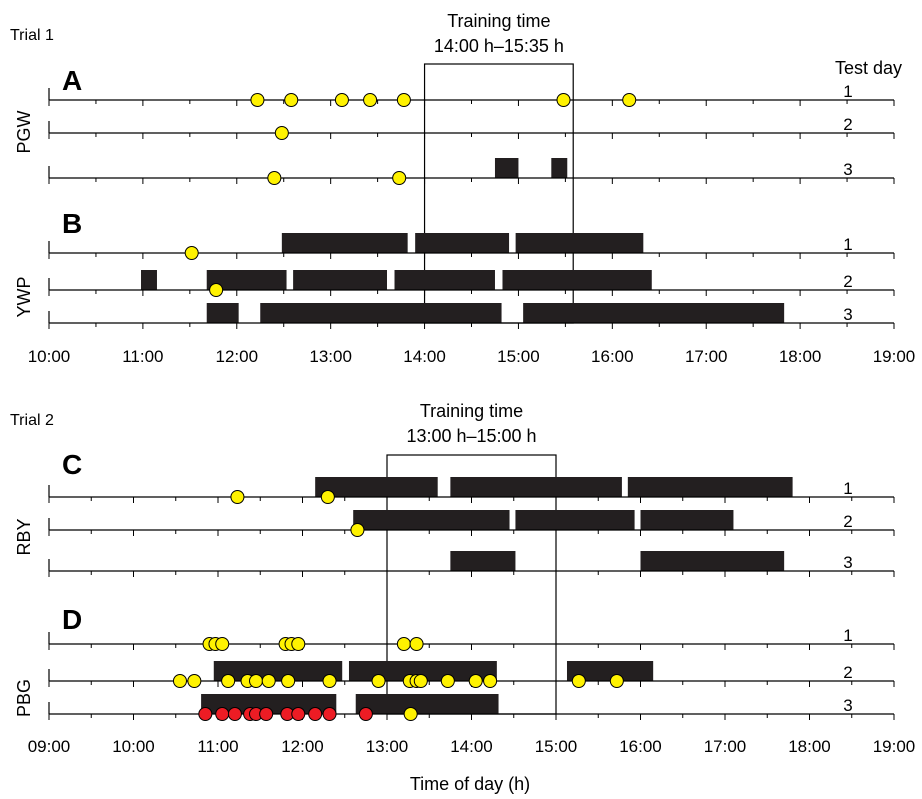  Describe the element at coordinates (32, 35) in the screenshot. I see `trial-label: Trial 1` at that location.